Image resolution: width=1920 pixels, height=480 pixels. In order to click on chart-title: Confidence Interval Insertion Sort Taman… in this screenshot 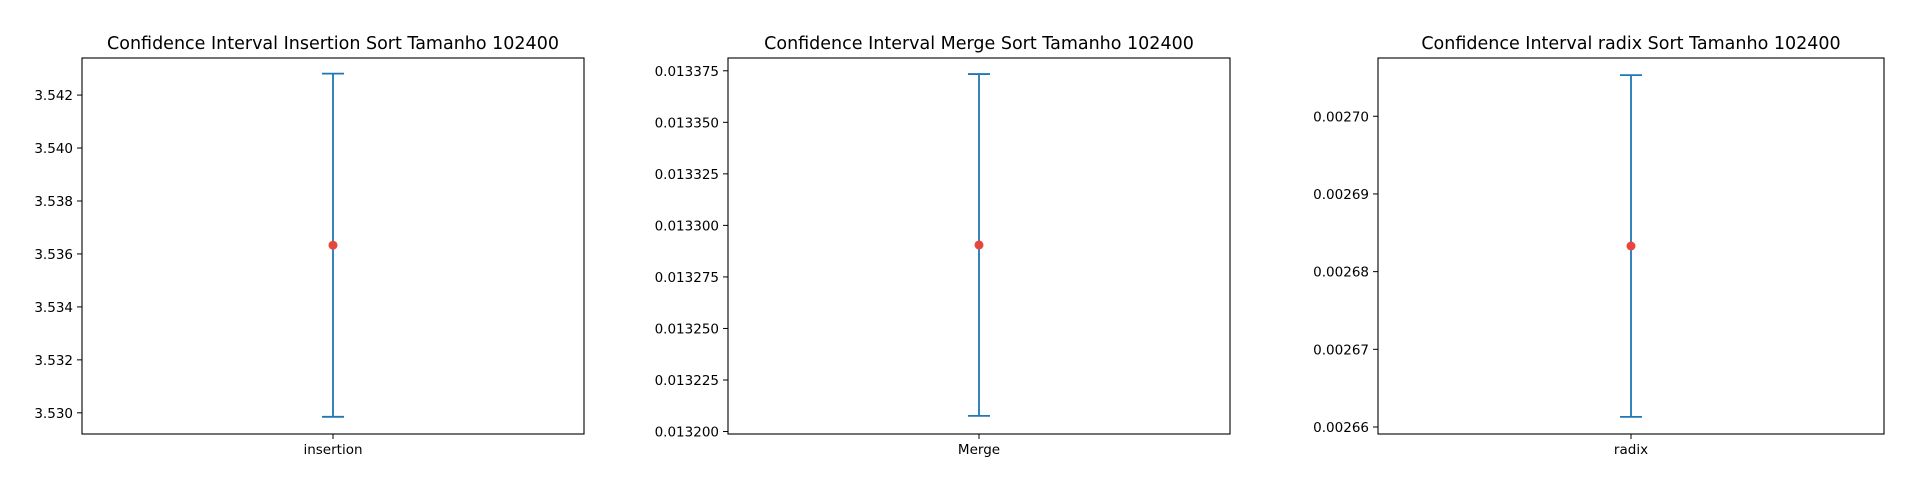, I will do `click(333, 44)`.